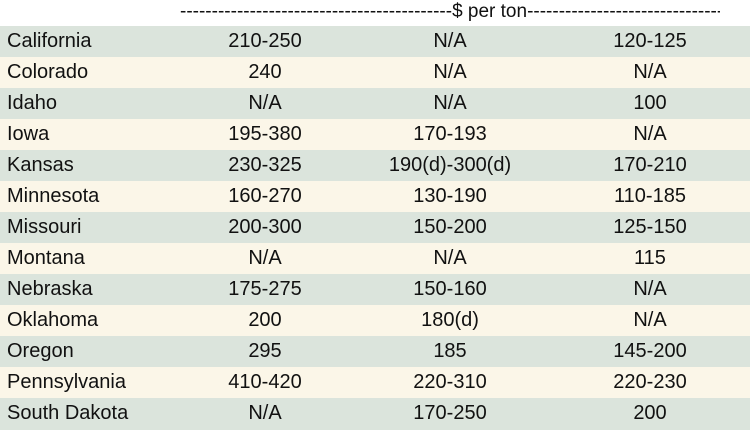  Describe the element at coordinates (375, 320) in the screenshot. I see `table-row: Oklahoma 200 180(d) N/A` at that location.